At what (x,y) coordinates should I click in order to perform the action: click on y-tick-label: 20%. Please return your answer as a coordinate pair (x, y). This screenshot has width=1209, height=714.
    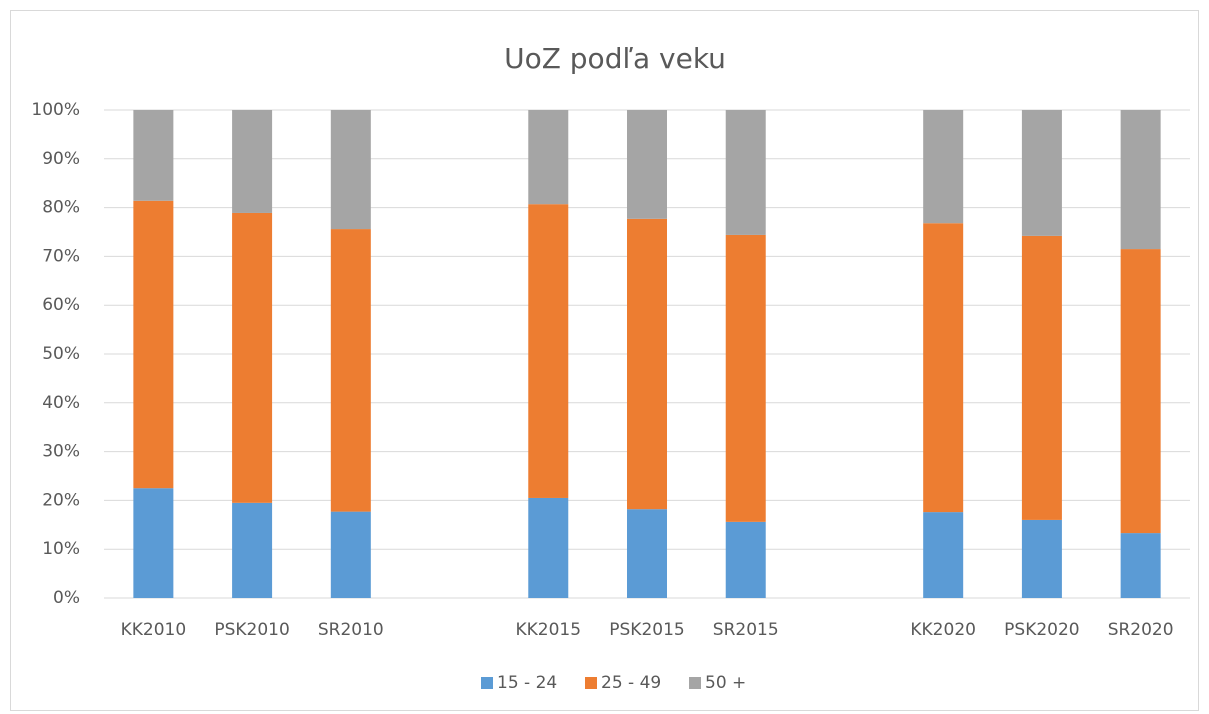
    Looking at the image, I should click on (61, 500).